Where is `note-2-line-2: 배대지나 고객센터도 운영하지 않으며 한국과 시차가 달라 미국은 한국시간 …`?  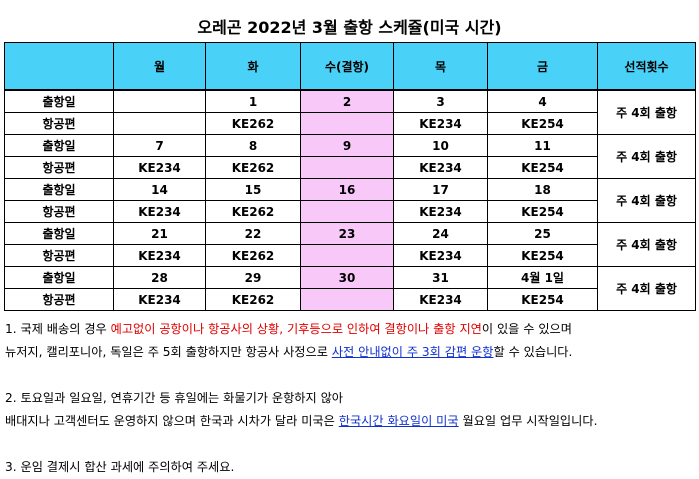 note-2-line-2: 배대지나 고객센터도 운영하지 않으며 한국과 시차가 달라 미국은 한국시간 … is located at coordinates (351, 421).